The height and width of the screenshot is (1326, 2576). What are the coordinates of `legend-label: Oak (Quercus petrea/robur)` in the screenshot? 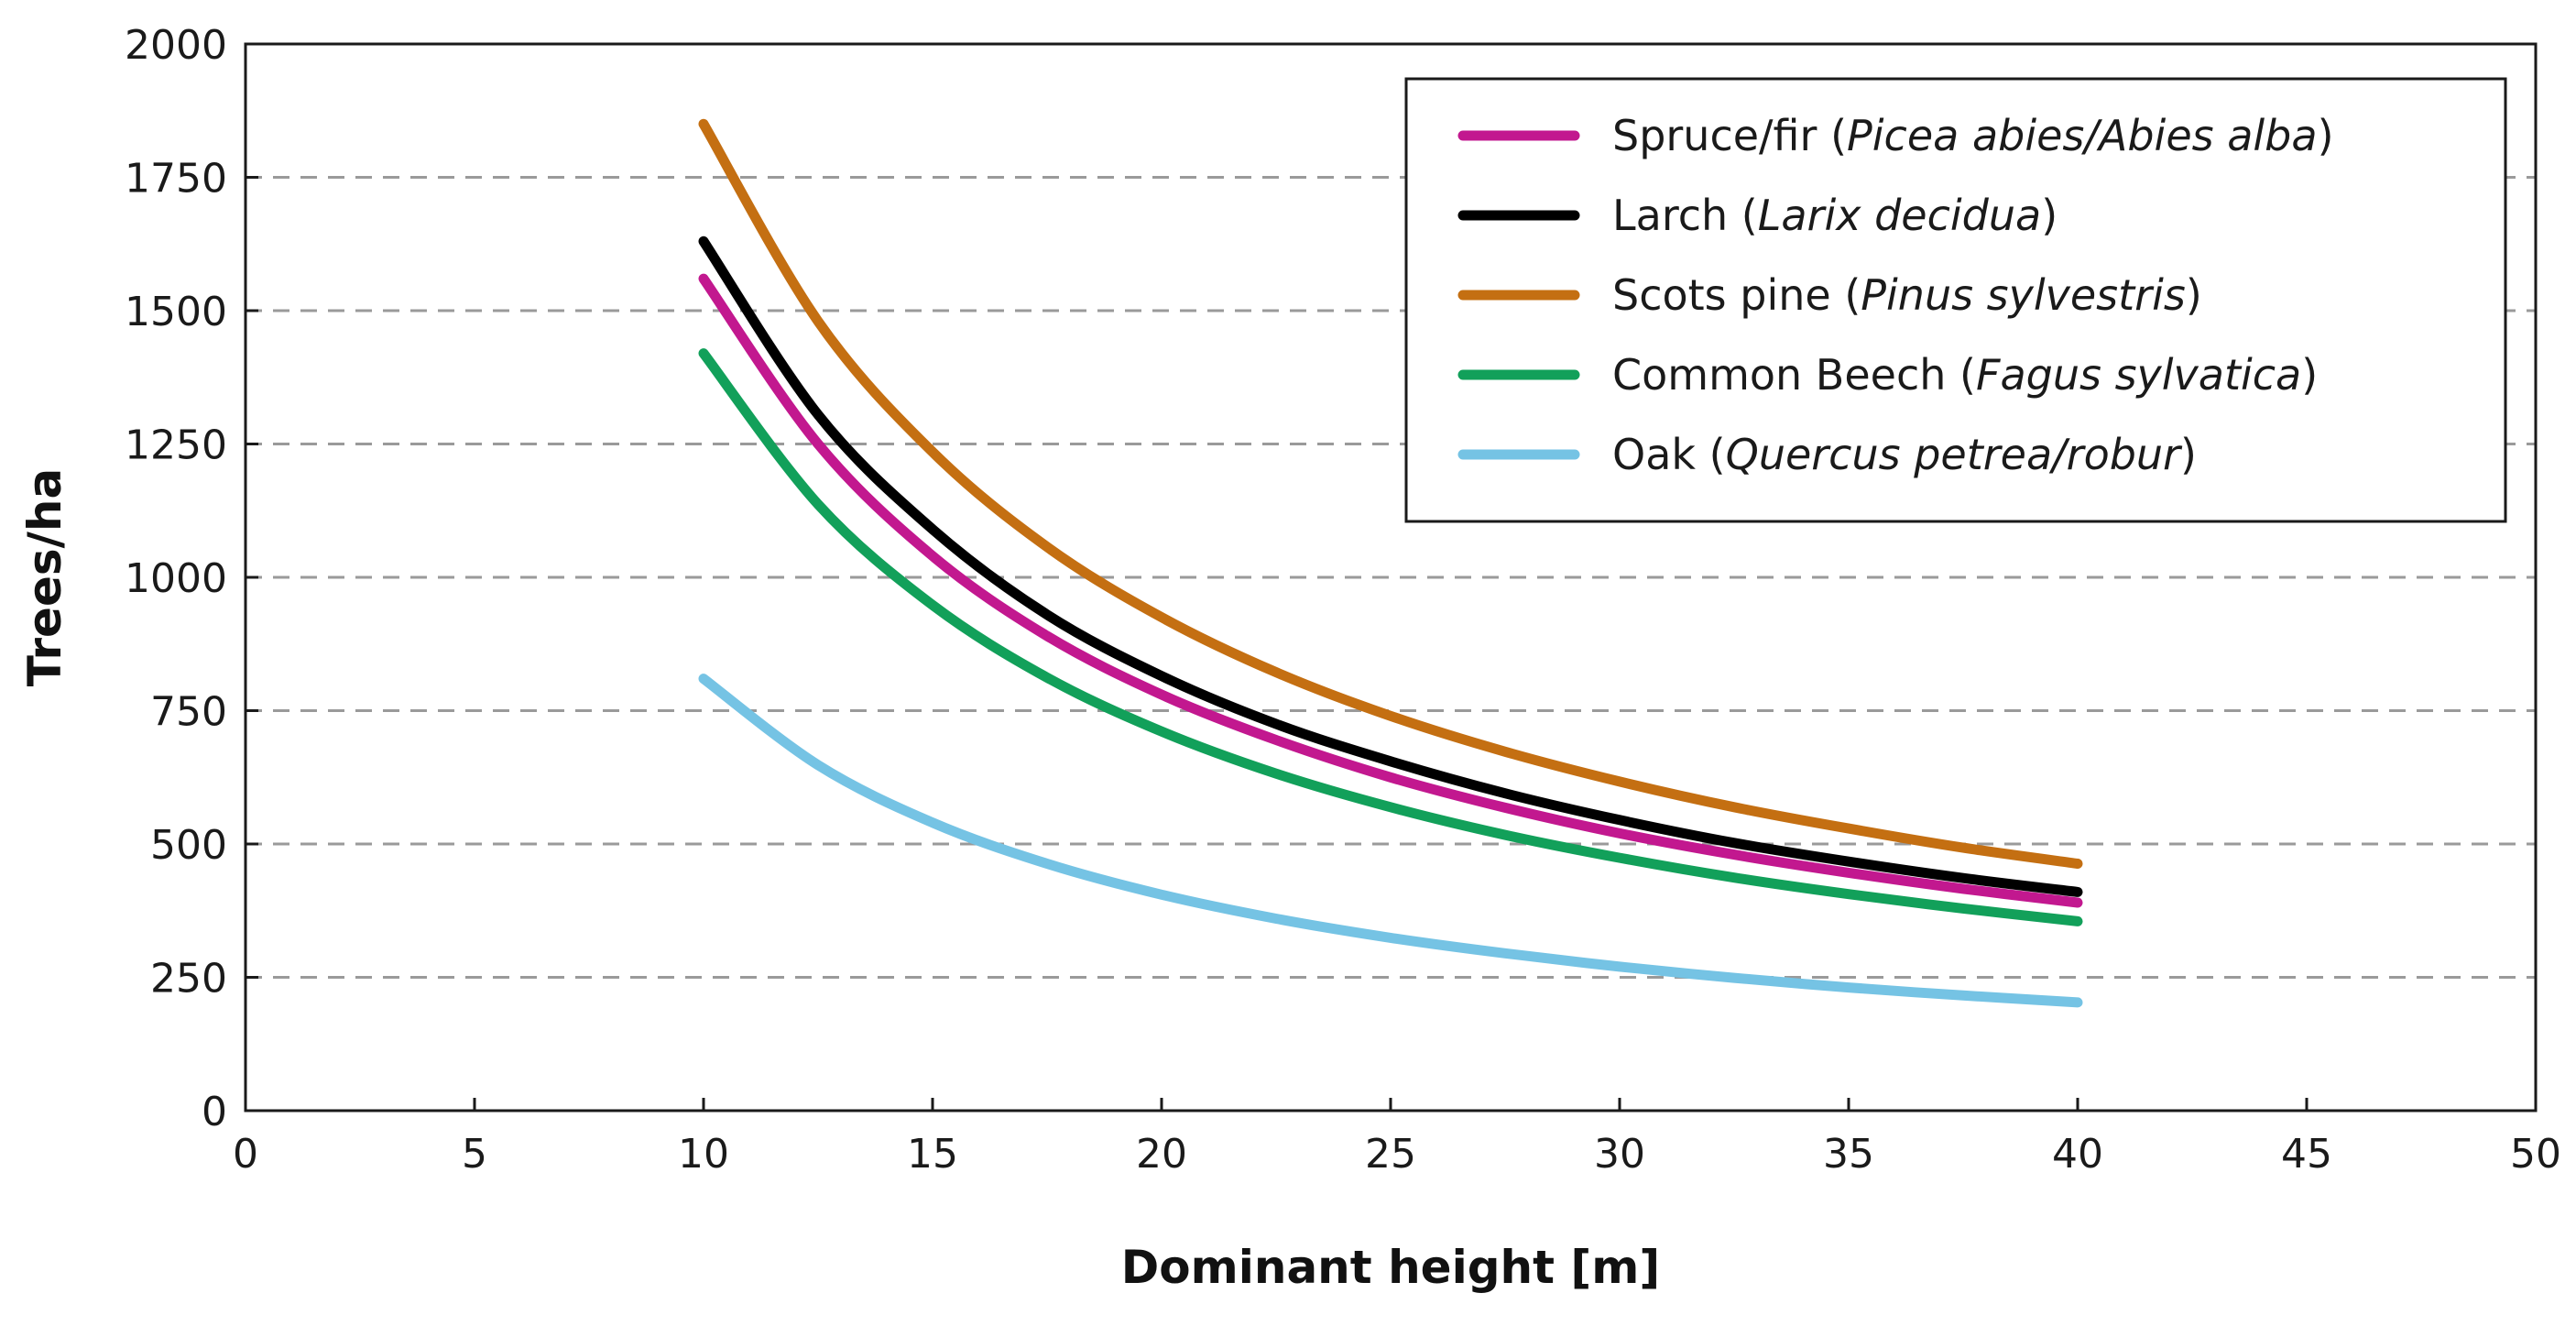 It's located at (1904, 454).